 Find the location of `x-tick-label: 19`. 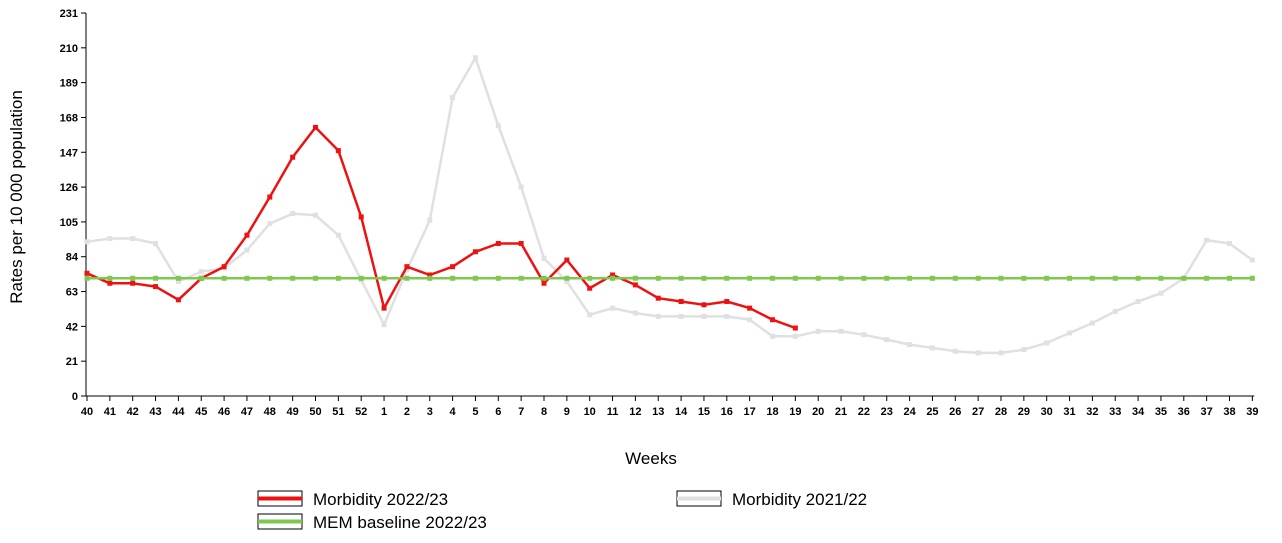

x-tick-label: 19 is located at coordinates (795, 412).